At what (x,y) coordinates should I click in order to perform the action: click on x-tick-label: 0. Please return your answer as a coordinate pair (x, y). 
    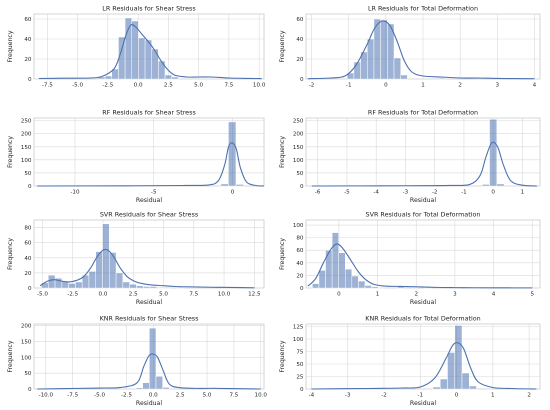
    Looking at the image, I should click on (233, 193).